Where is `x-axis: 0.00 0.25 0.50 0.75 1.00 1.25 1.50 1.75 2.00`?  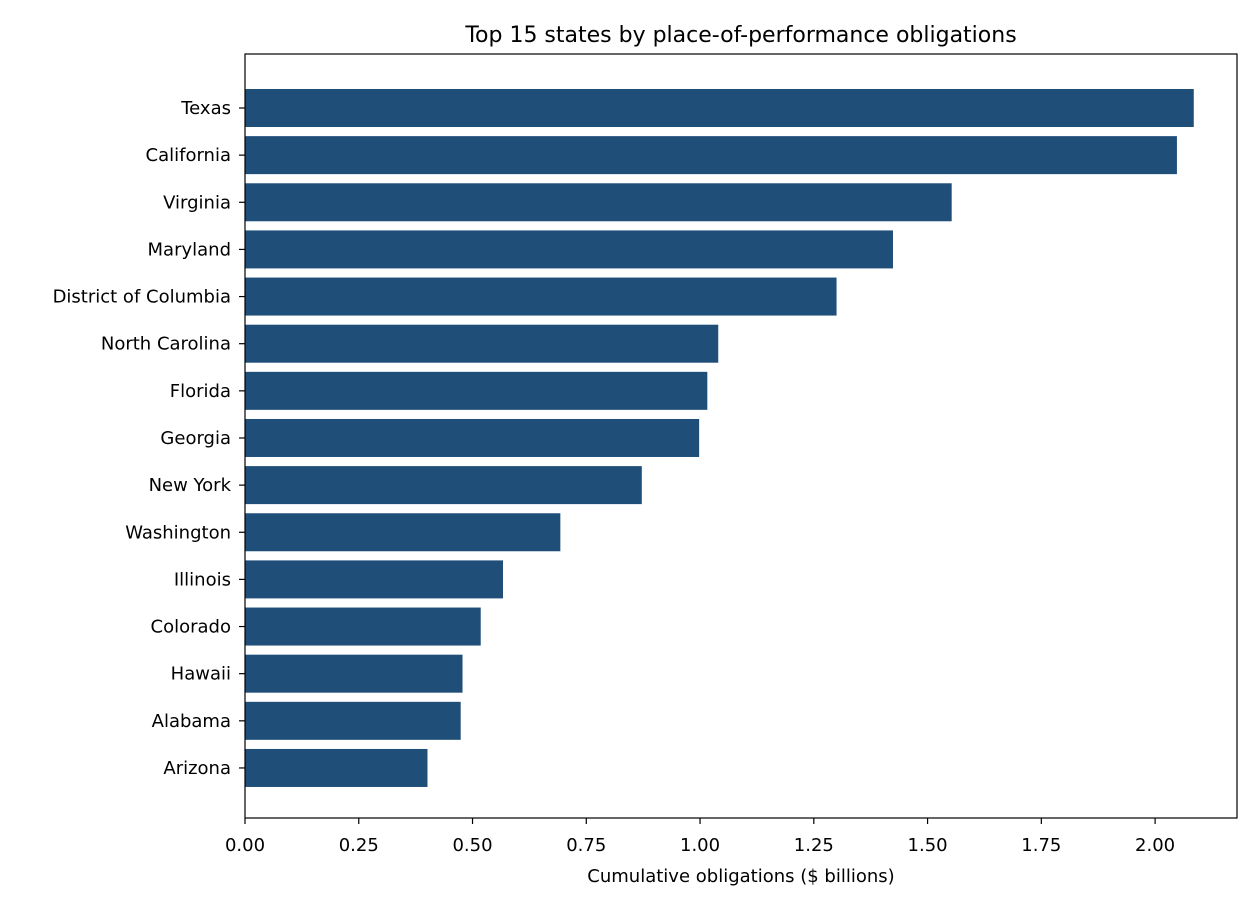
x-axis: 0.00 0.25 0.50 0.75 1.00 1.25 1.50 1.75 2.00 is located at coordinates (700, 837).